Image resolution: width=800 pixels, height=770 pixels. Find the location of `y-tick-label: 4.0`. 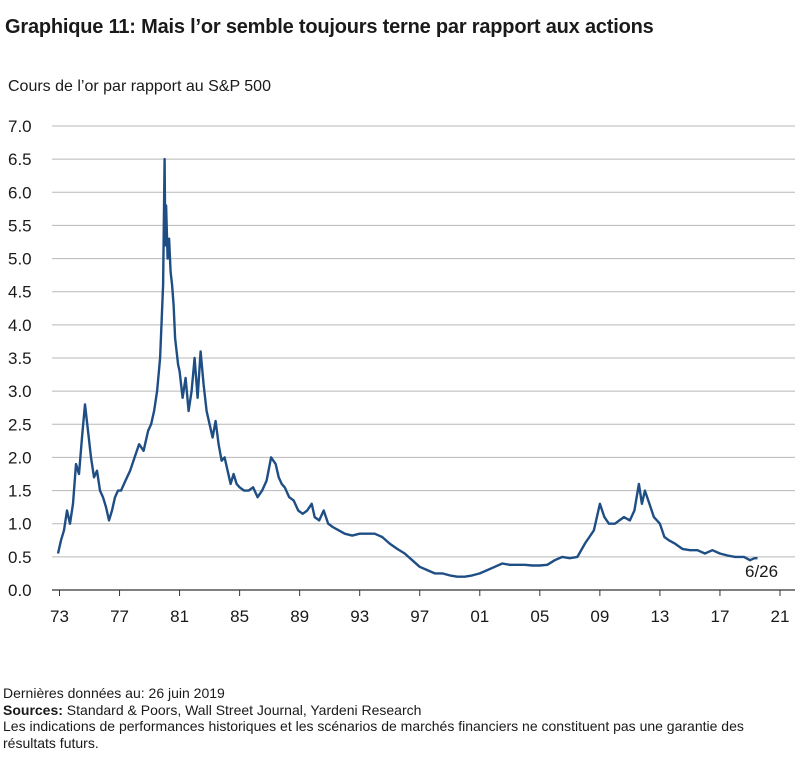

y-tick-label: 4.0 is located at coordinates (20, 325).